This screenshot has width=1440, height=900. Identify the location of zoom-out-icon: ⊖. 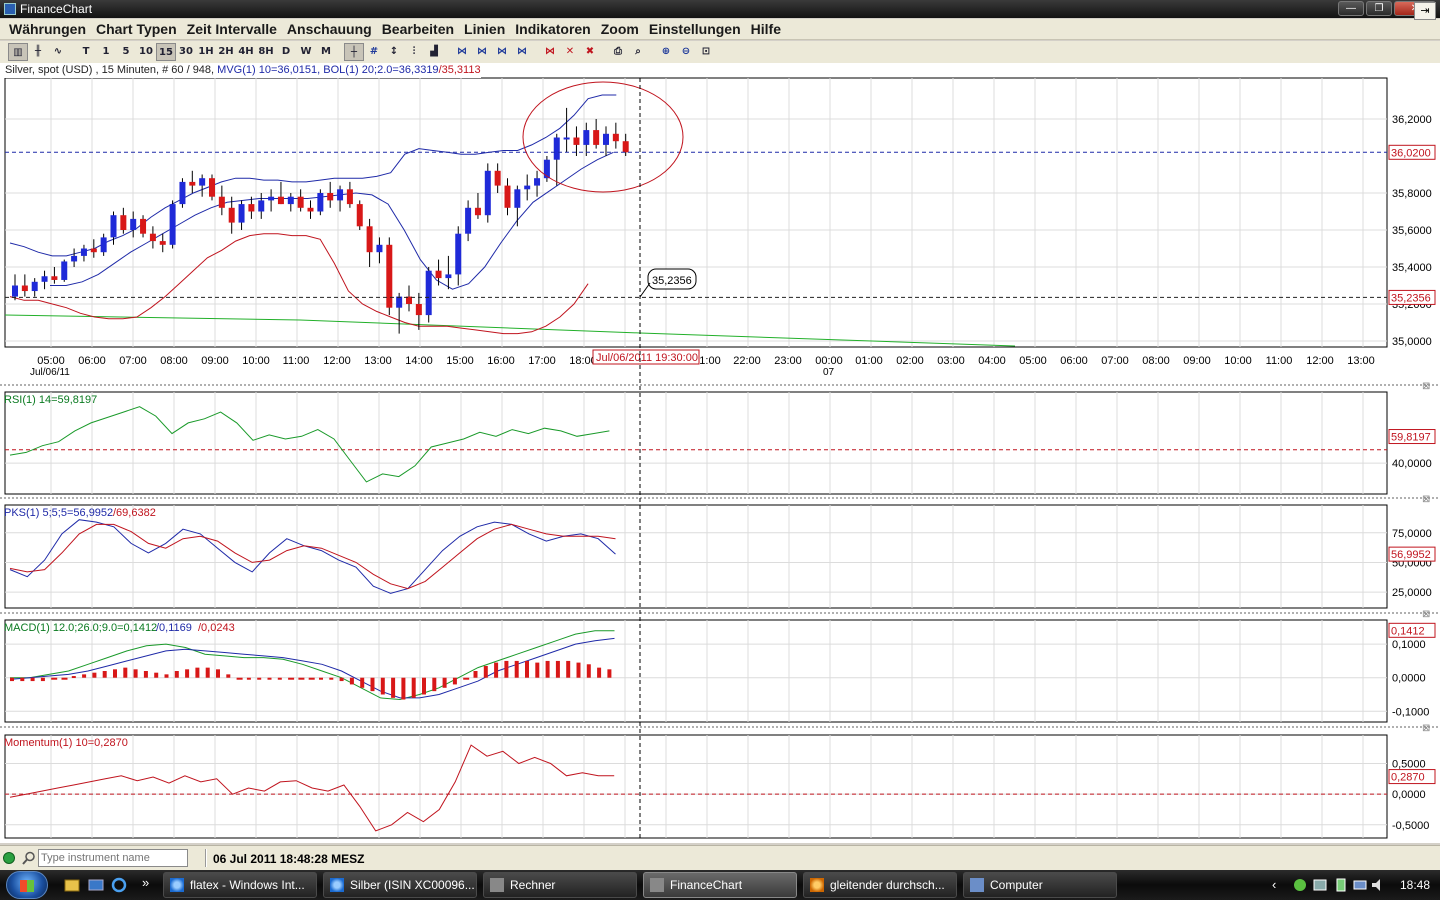
(686, 51).